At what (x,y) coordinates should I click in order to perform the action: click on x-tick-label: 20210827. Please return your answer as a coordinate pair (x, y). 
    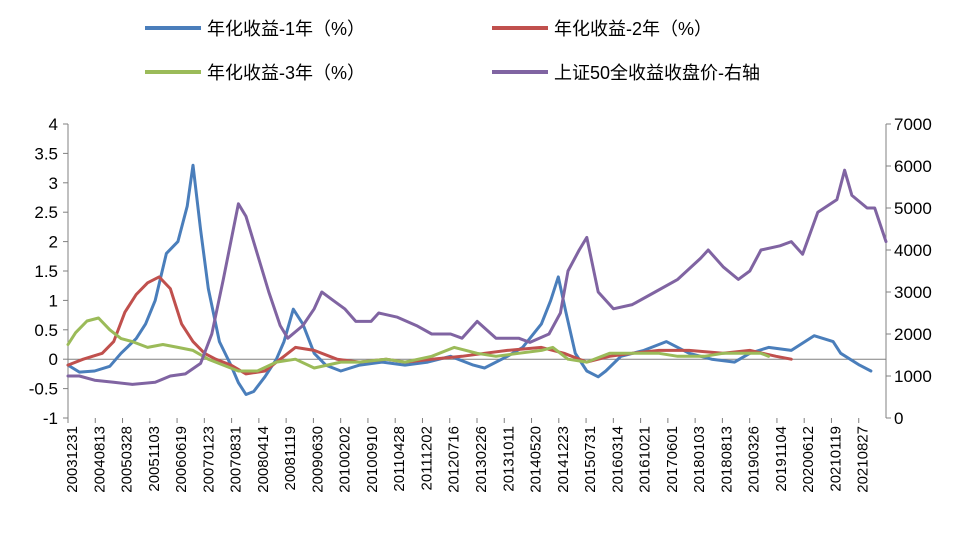
    Looking at the image, I should click on (863, 459).